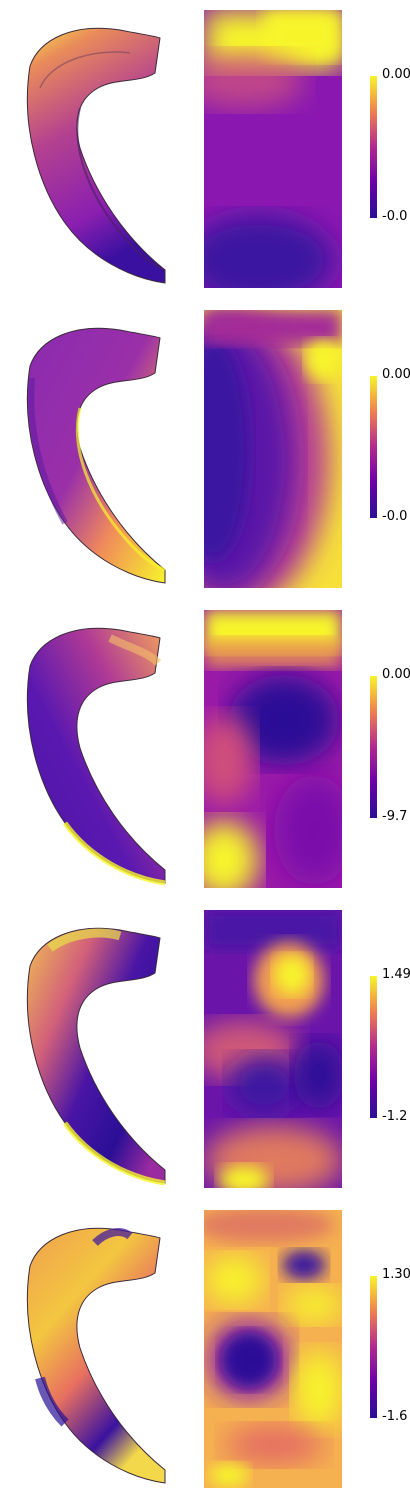  Describe the element at coordinates (396, 1274) in the screenshot. I see `colorbar-max-label: 1.30` at that location.